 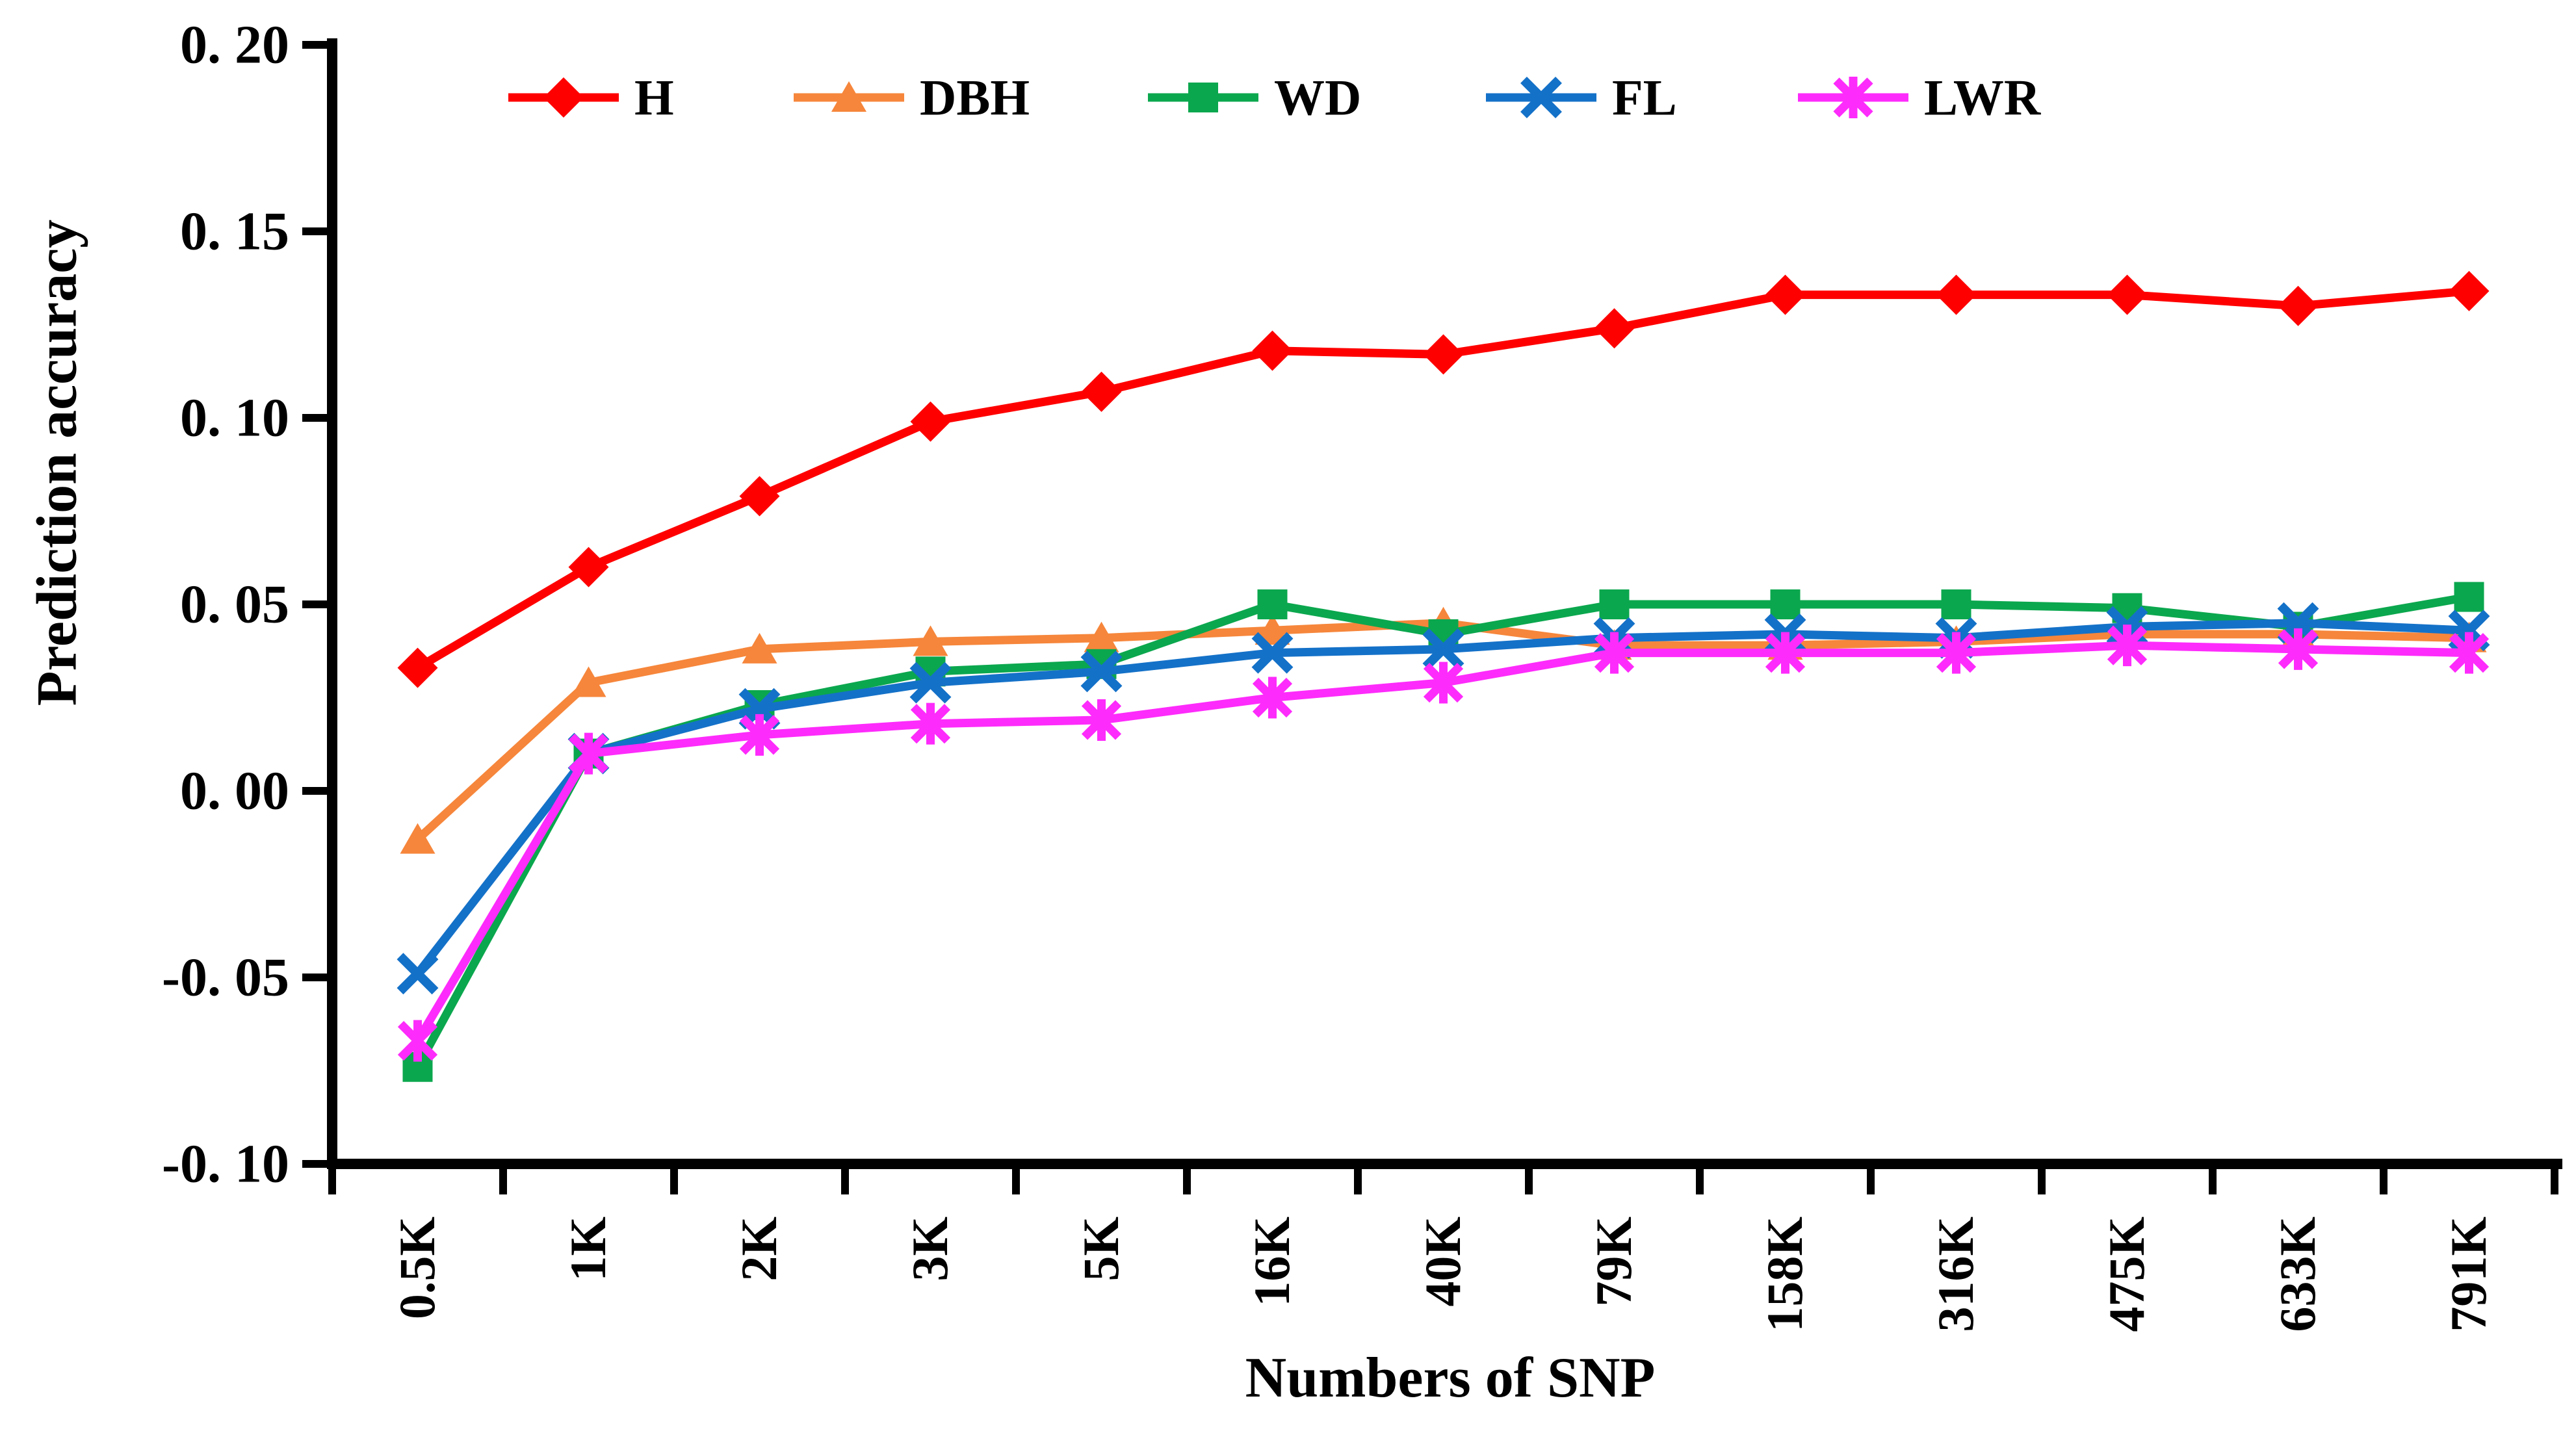 I want to click on y-tick-label: 0. 15, so click(x=234, y=232).